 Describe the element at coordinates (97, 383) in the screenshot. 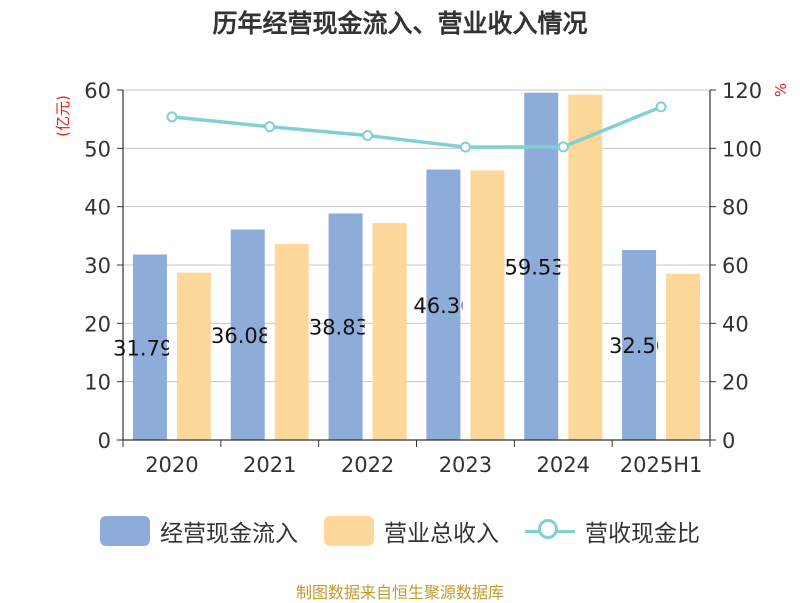

I see `y-left-tick-label: 10` at that location.